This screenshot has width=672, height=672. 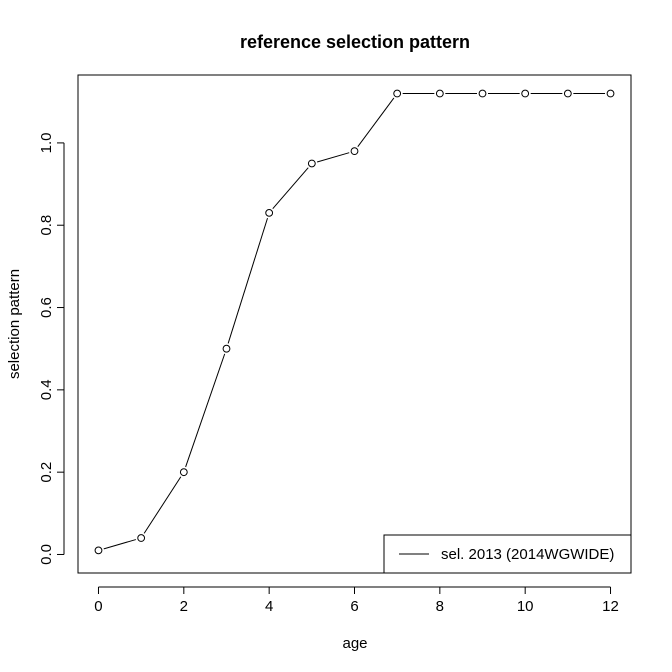 What do you see at coordinates (46, 554) in the screenshot?
I see `y-tick-label: 0.0` at bounding box center [46, 554].